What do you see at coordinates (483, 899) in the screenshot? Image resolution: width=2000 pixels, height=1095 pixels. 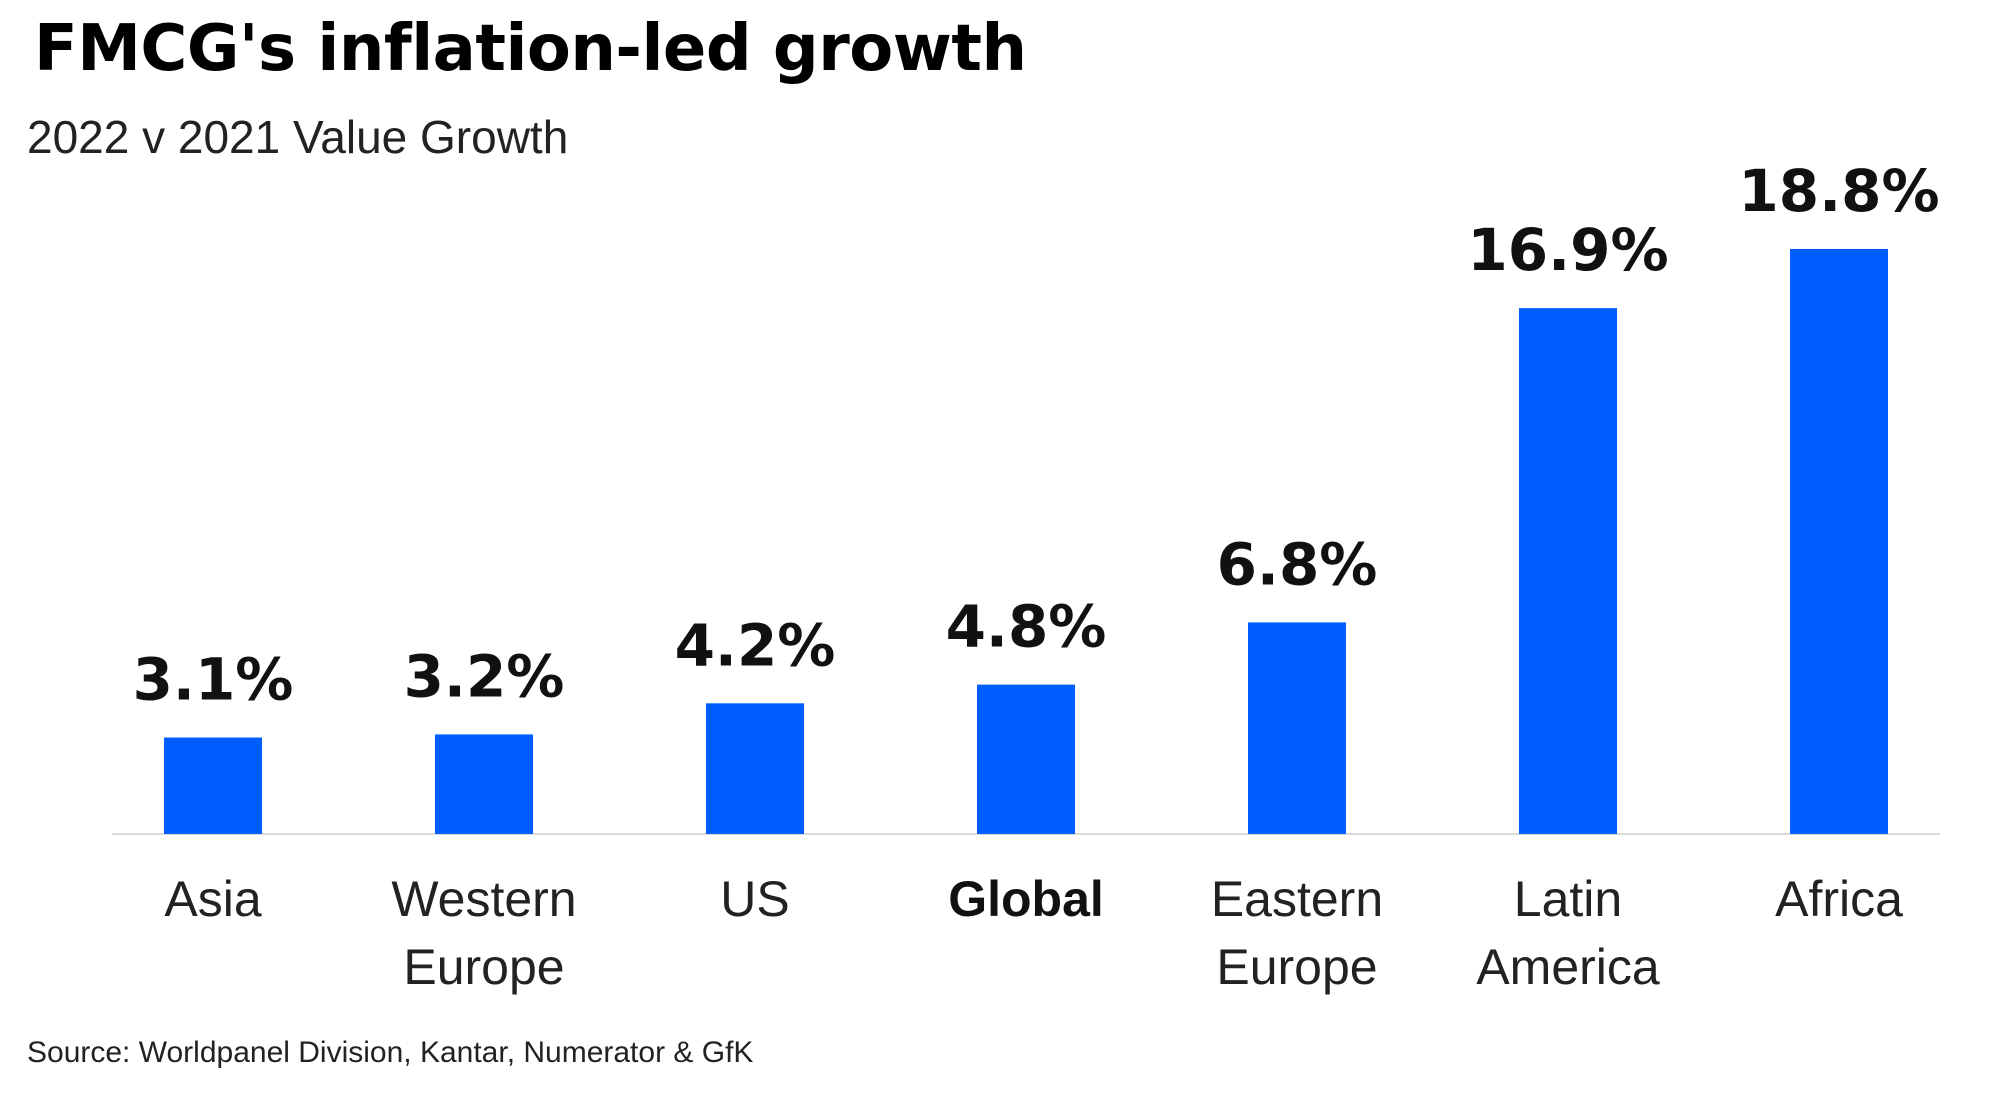 I see `category-label-western-europe-line-1: Western` at bounding box center [483, 899].